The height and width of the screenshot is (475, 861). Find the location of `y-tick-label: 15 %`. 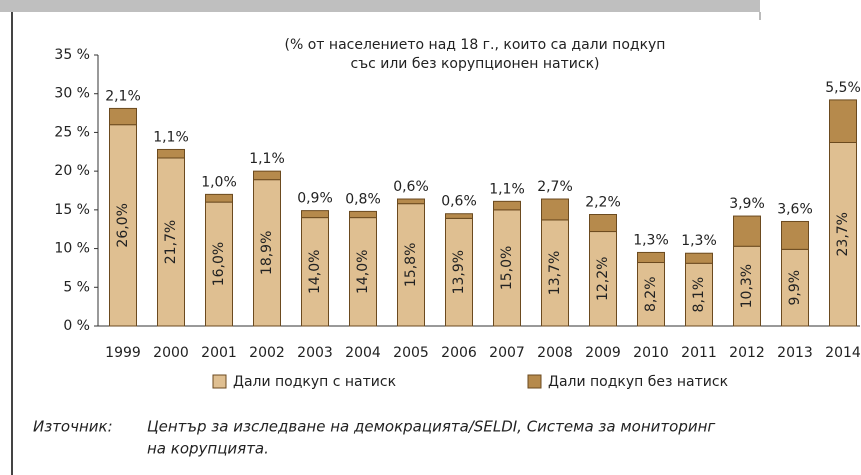

y-tick-label: 15 % is located at coordinates (72, 210).